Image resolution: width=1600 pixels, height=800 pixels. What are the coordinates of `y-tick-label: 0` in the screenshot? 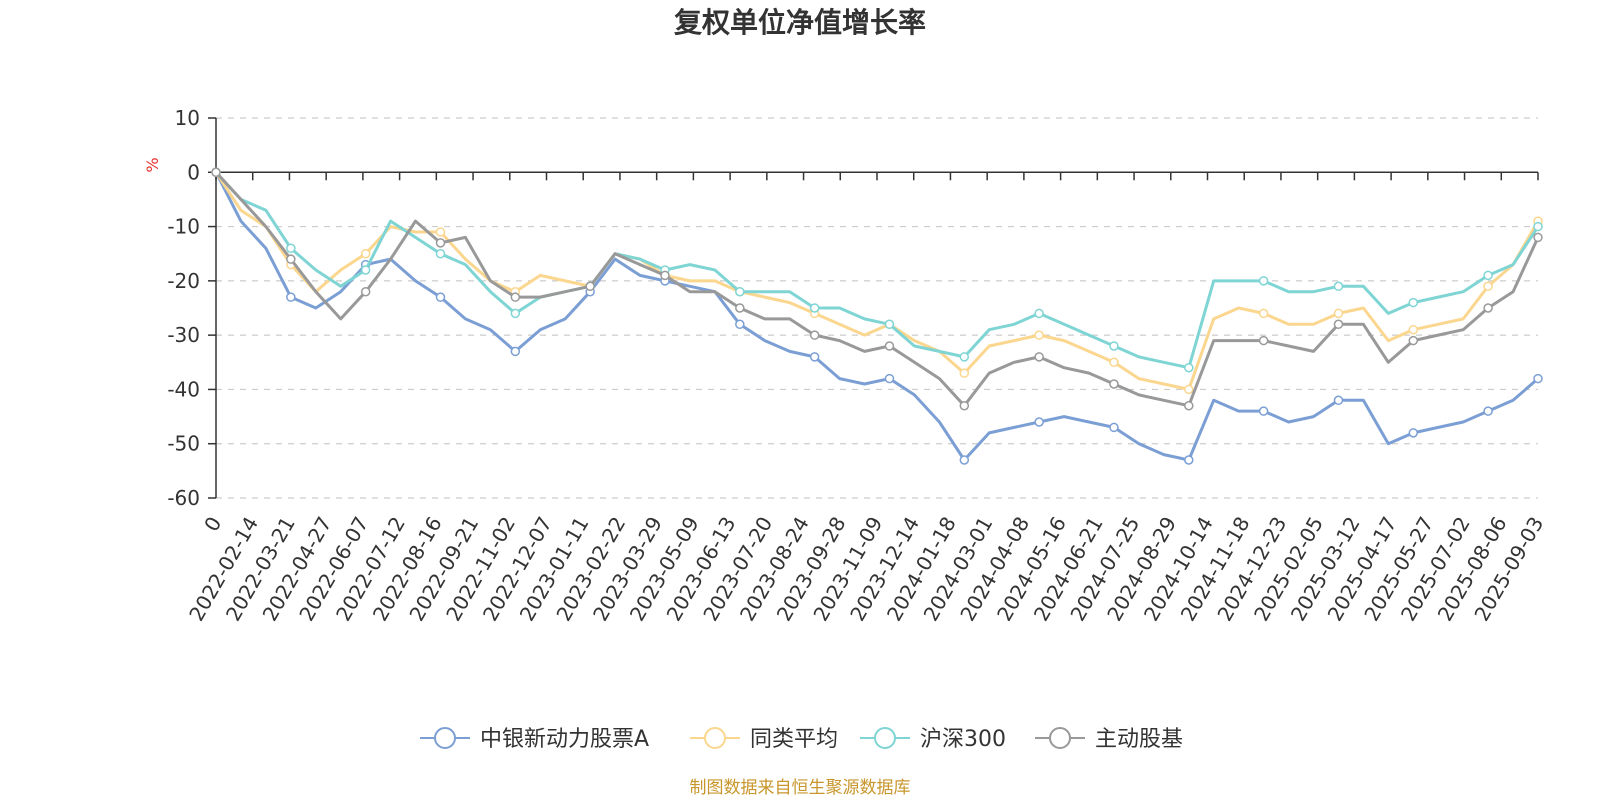 It's located at (193, 172).